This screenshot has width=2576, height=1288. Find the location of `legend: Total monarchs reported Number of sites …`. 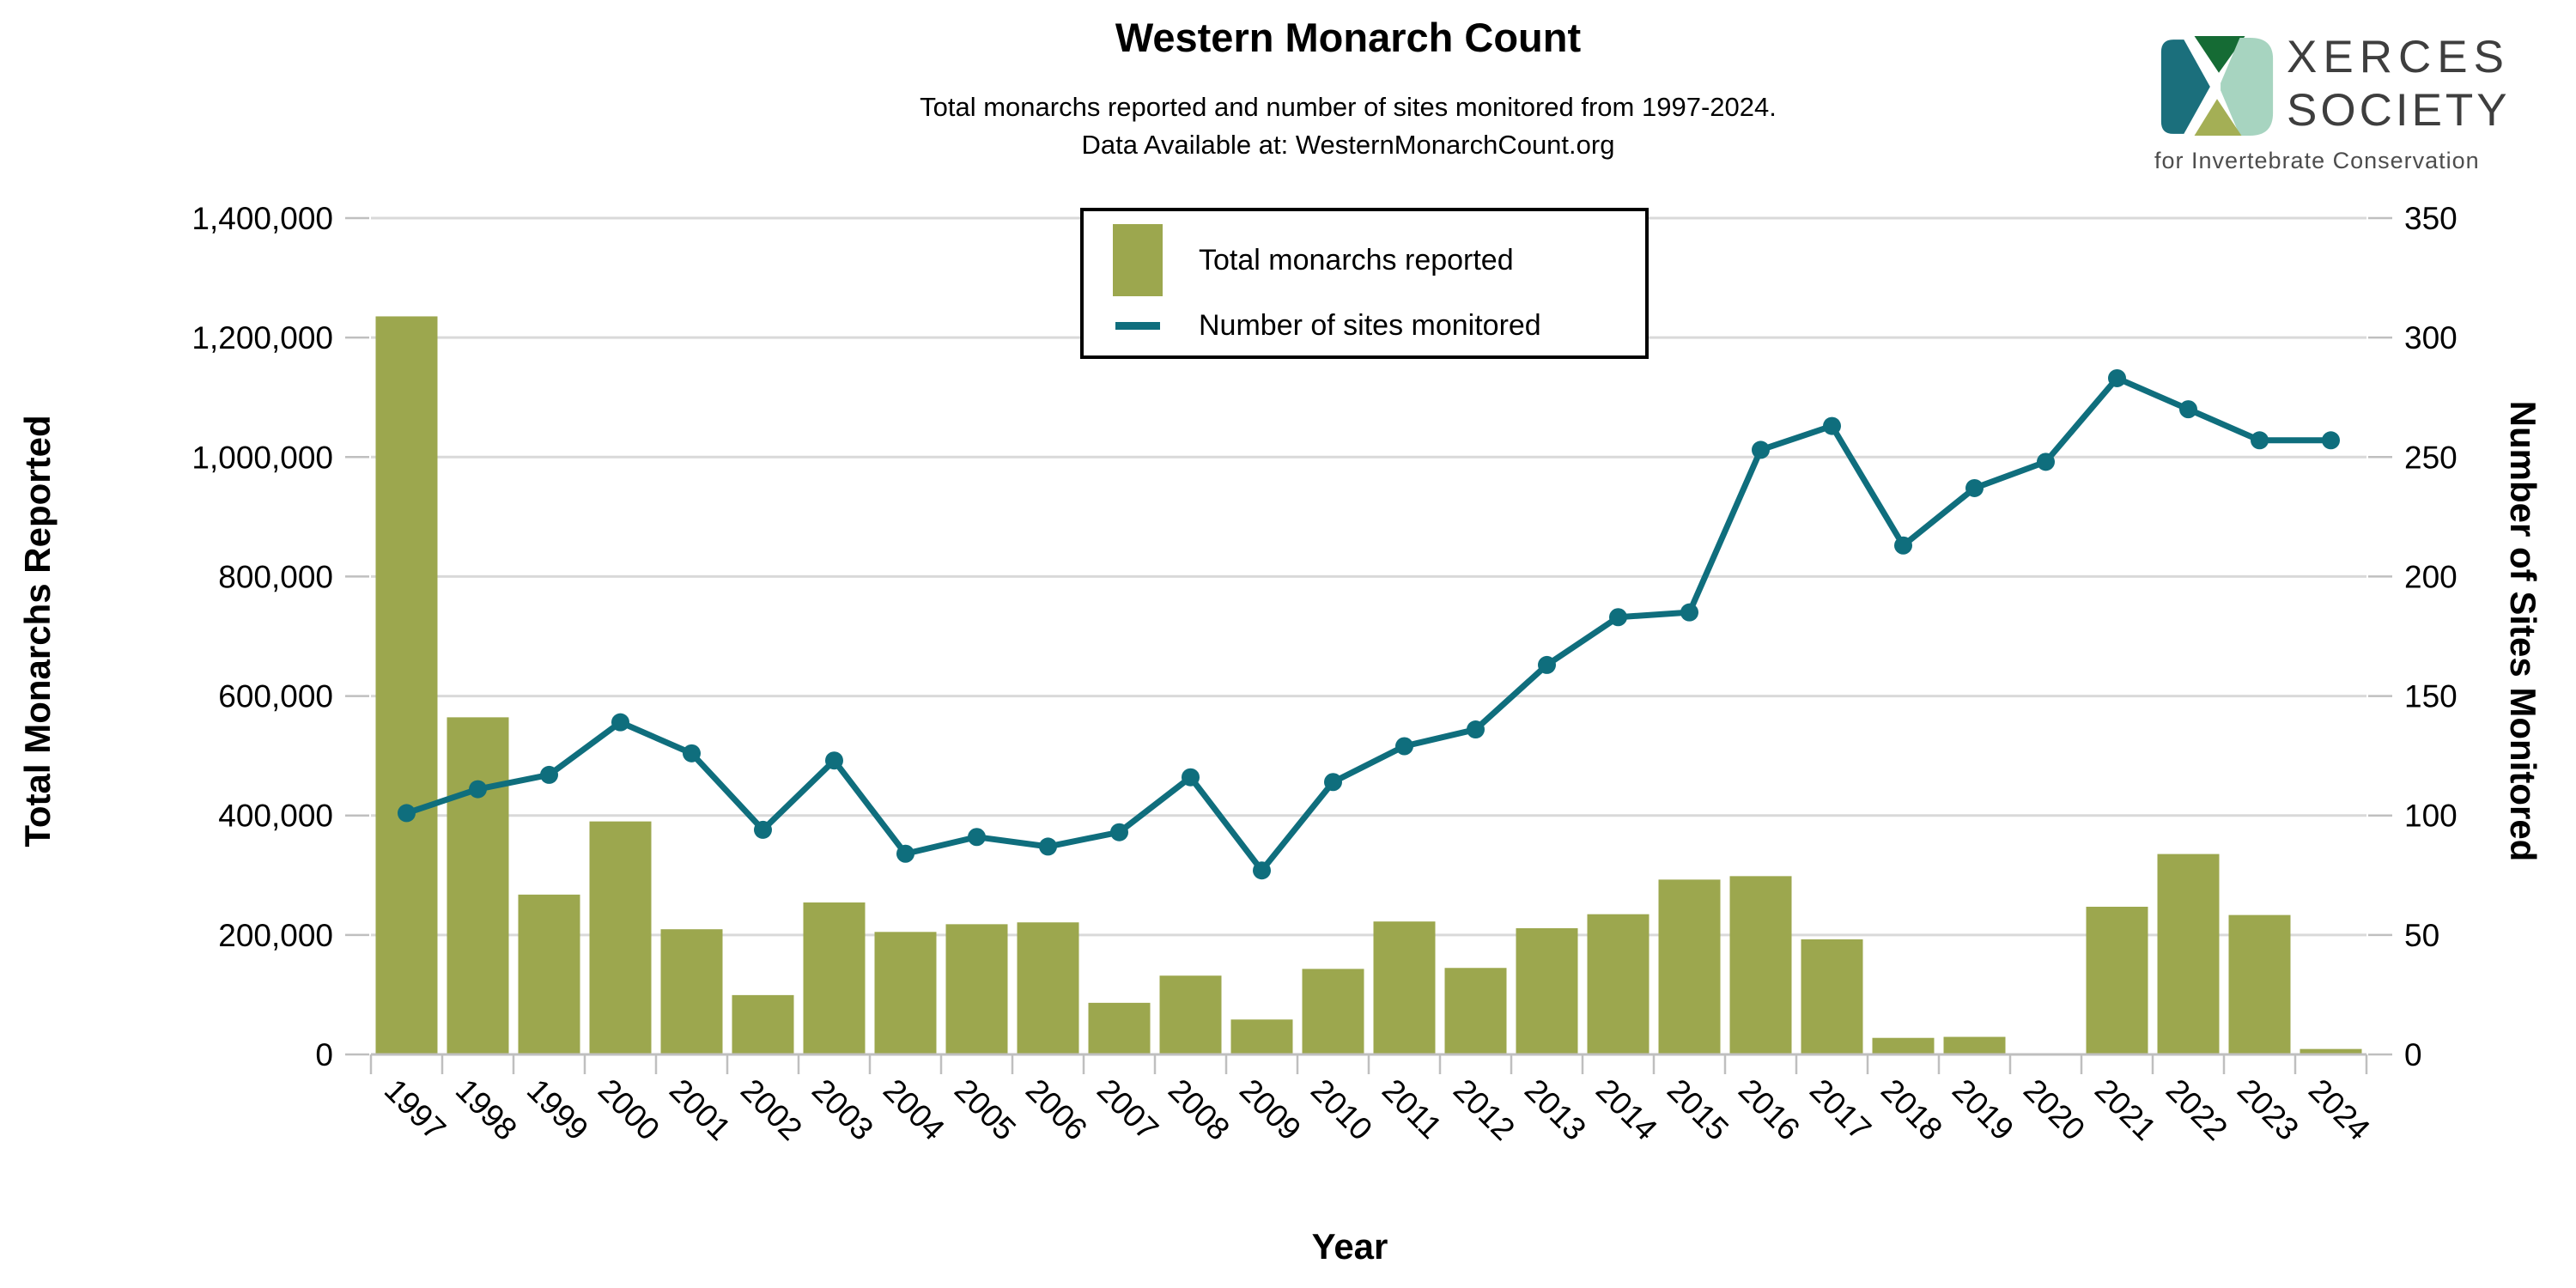

legend: Total monarchs reported Number of sites … is located at coordinates (1364, 283).